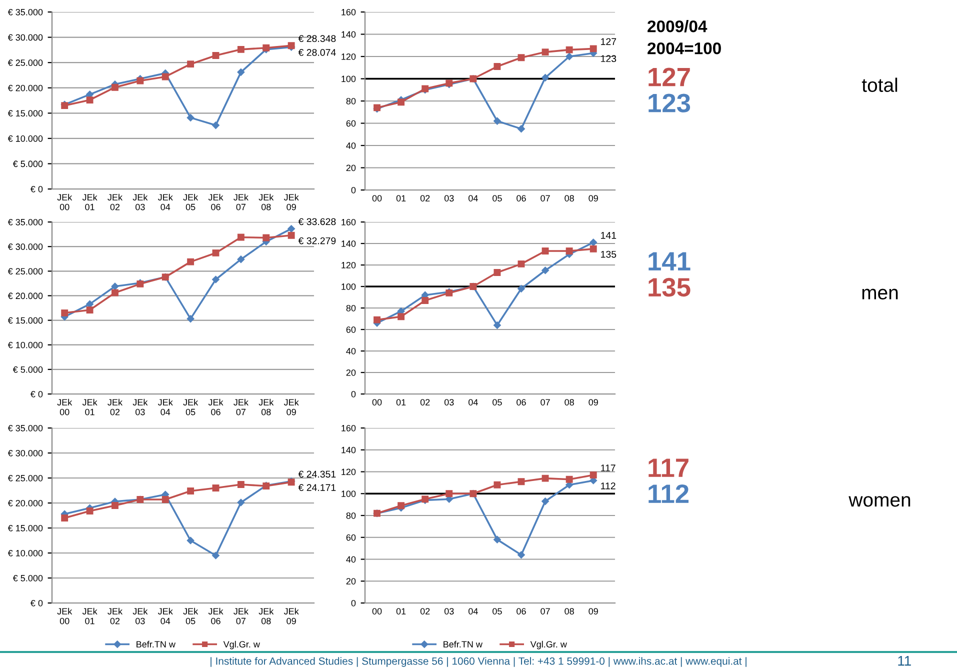 The height and width of the screenshot is (672, 957). I want to click on data-label: 141, so click(608, 235).